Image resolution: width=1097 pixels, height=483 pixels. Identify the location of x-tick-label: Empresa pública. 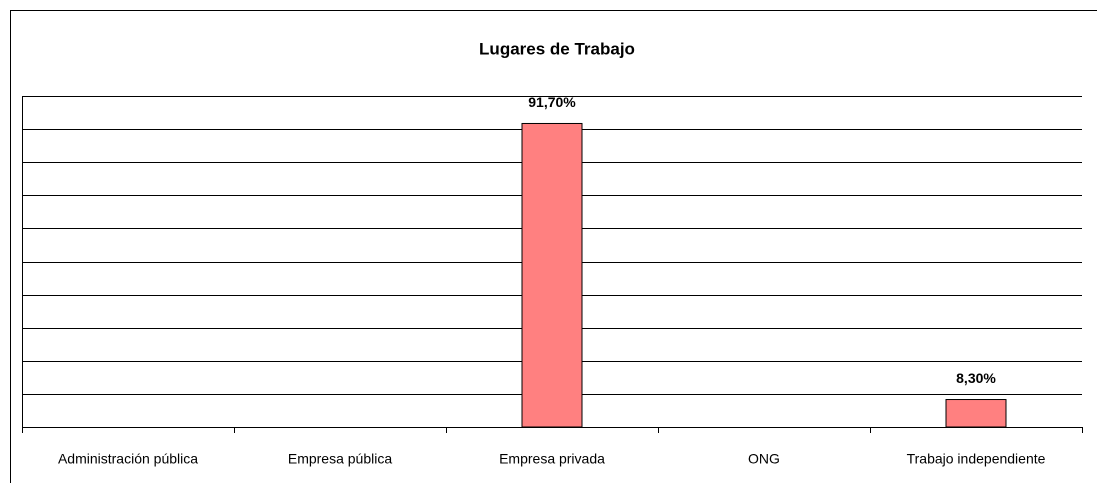
(340, 459).